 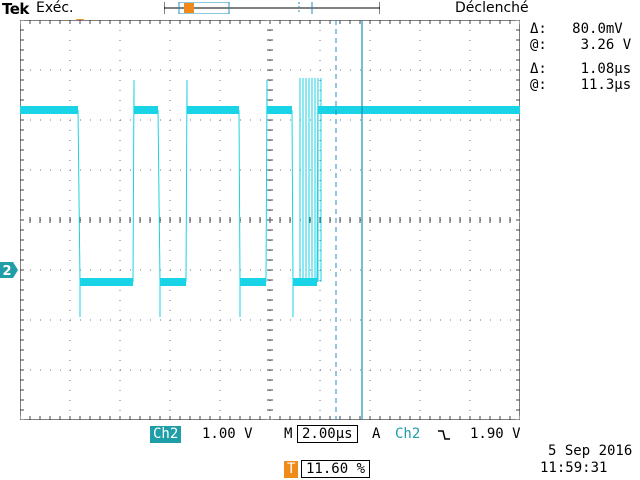 What do you see at coordinates (590, 451) in the screenshot?
I see `date: 5 Sep 2016` at bounding box center [590, 451].